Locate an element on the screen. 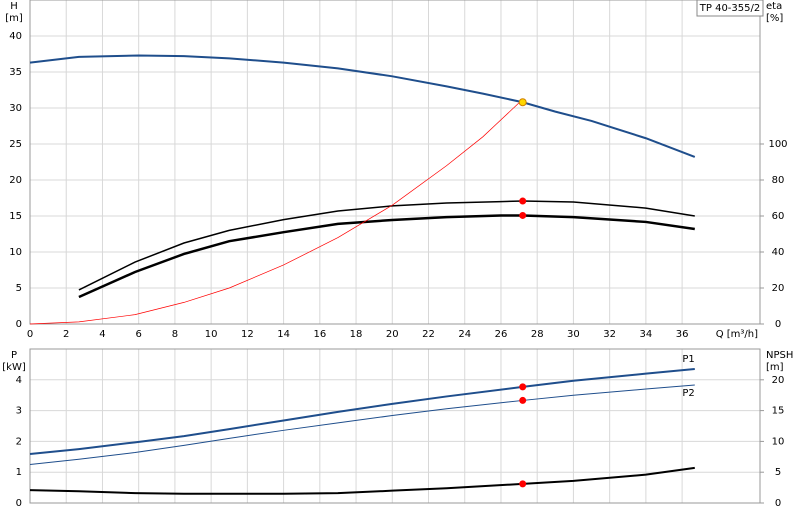 The width and height of the screenshot is (800, 520). x-tick-label: 36 is located at coordinates (682, 334).